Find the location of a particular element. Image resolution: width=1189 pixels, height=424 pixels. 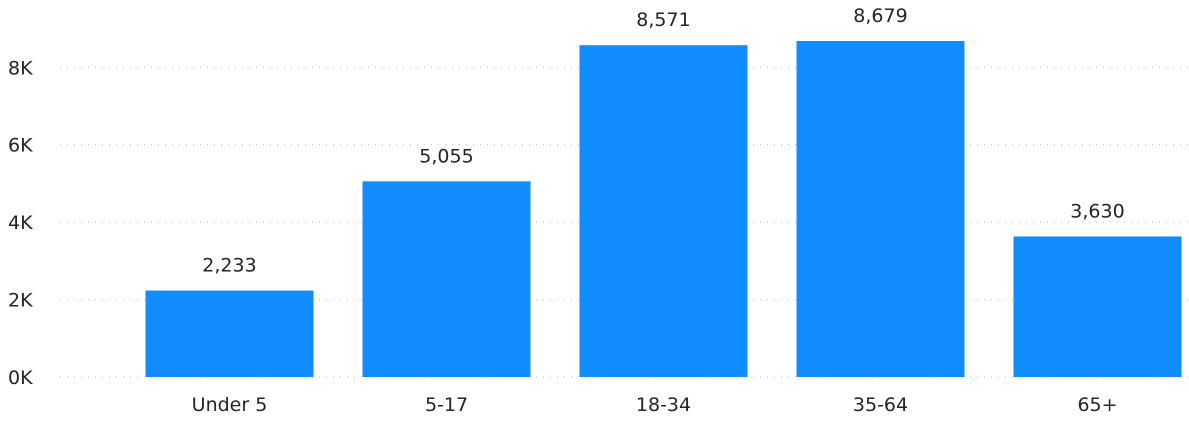

y-tick-label: 0K is located at coordinates (20, 378).